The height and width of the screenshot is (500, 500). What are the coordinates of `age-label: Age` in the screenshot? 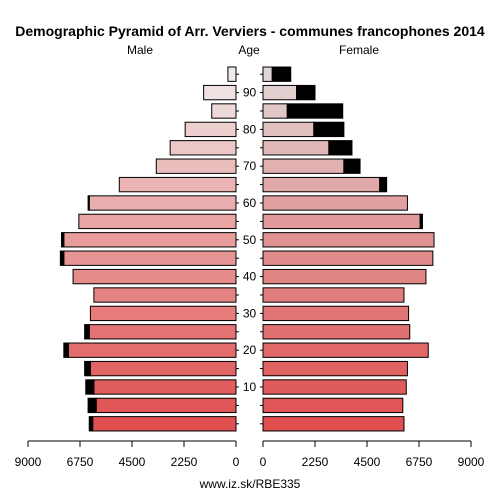 It's located at (249, 50).